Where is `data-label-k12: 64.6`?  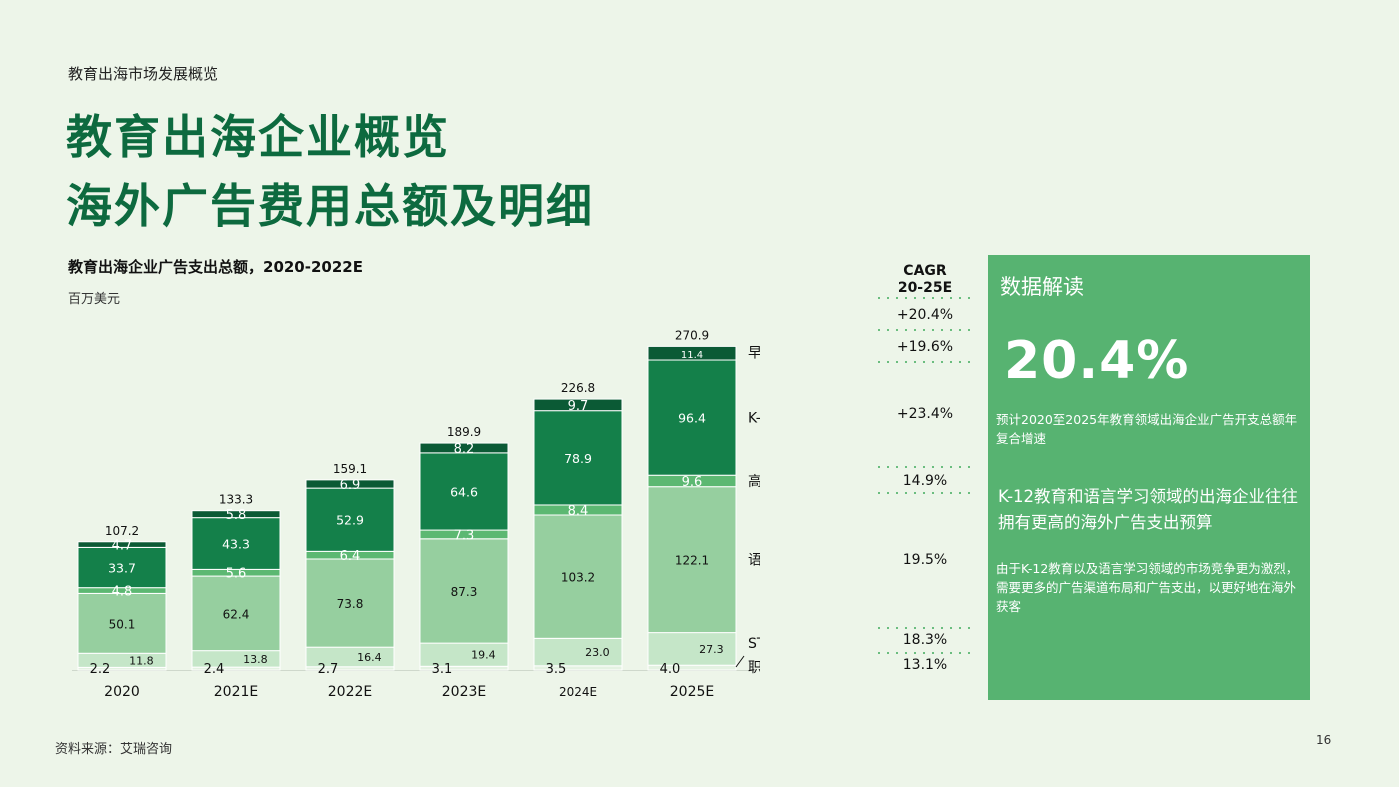 data-label-k12: 64.6 is located at coordinates (464, 491).